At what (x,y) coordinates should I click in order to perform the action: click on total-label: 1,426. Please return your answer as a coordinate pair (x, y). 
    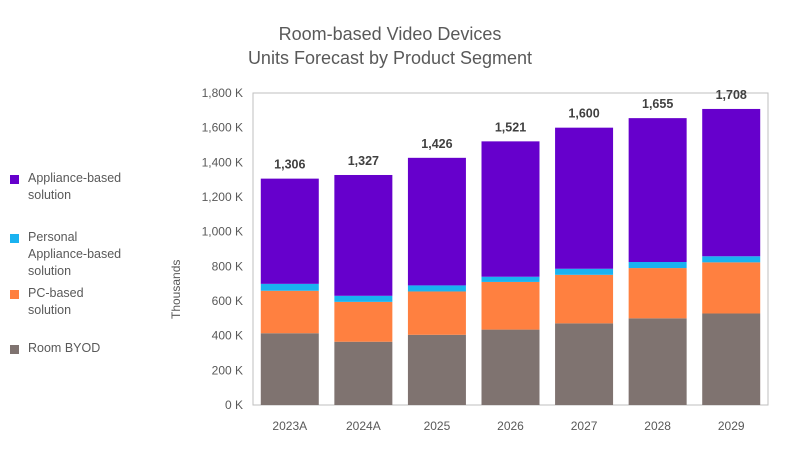
    Looking at the image, I should click on (436, 144).